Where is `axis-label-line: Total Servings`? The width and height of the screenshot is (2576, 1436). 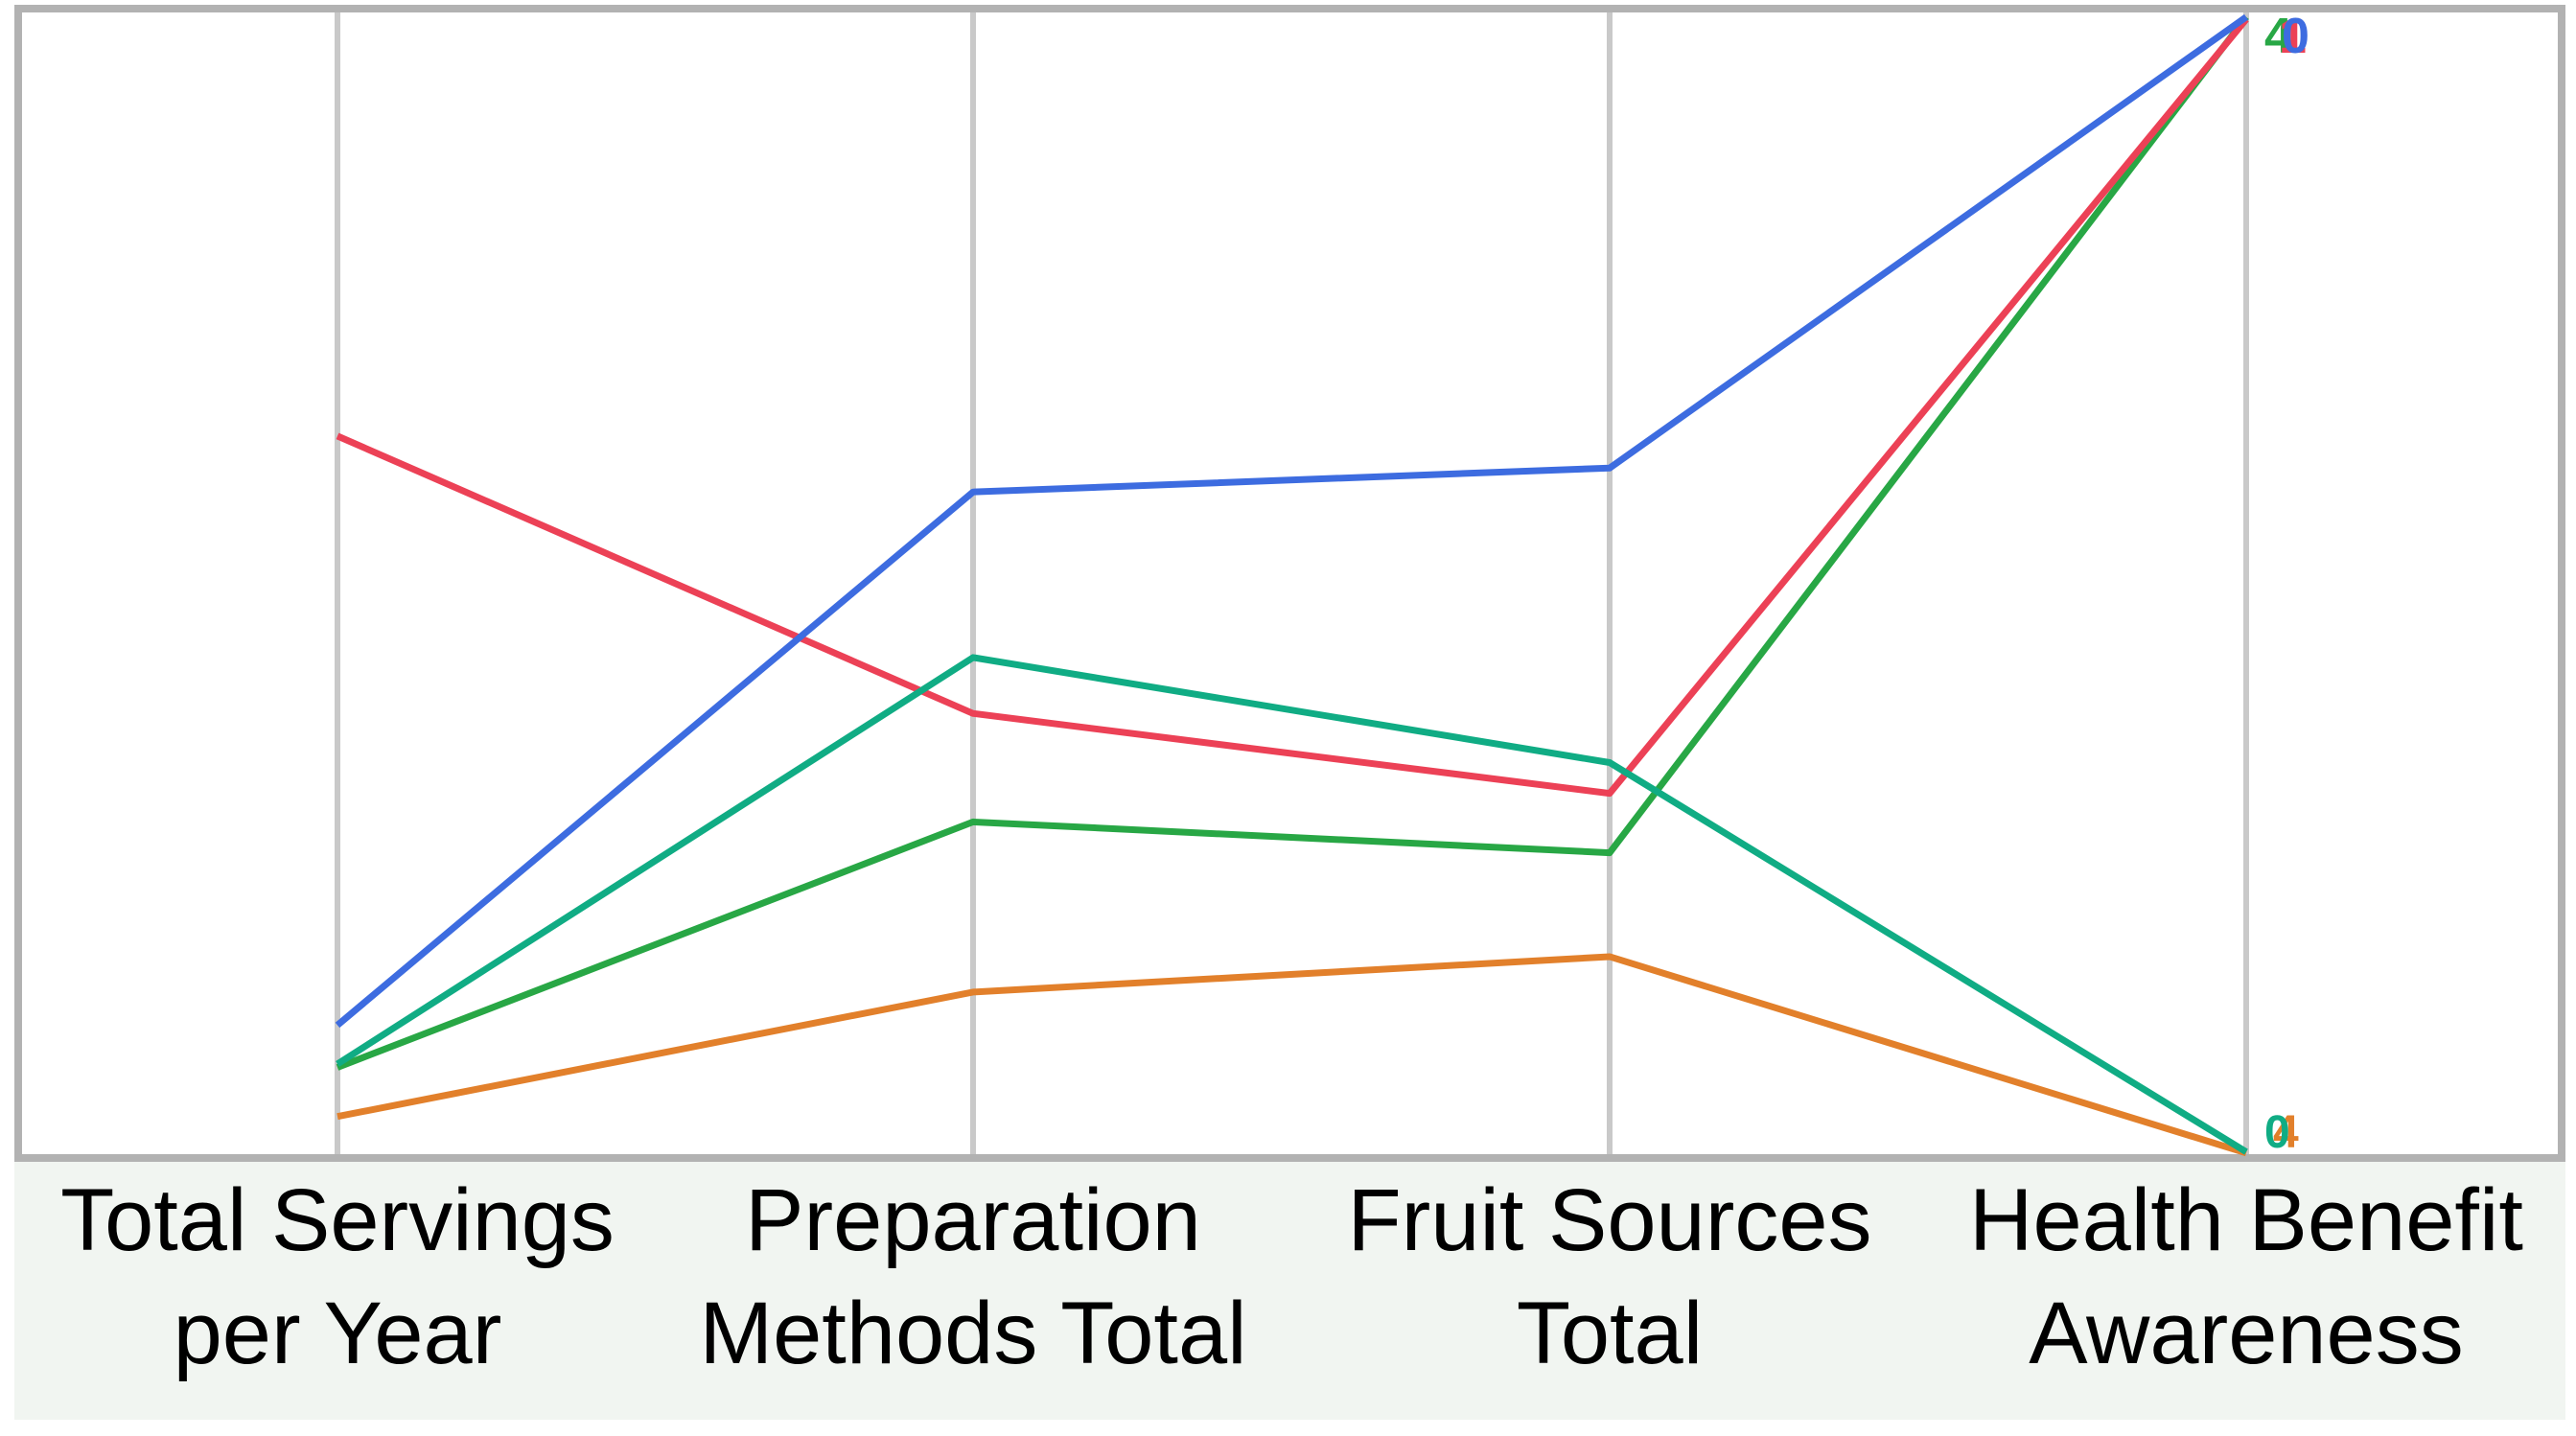
axis-label-line: Total Servings is located at coordinates (337, 1220).